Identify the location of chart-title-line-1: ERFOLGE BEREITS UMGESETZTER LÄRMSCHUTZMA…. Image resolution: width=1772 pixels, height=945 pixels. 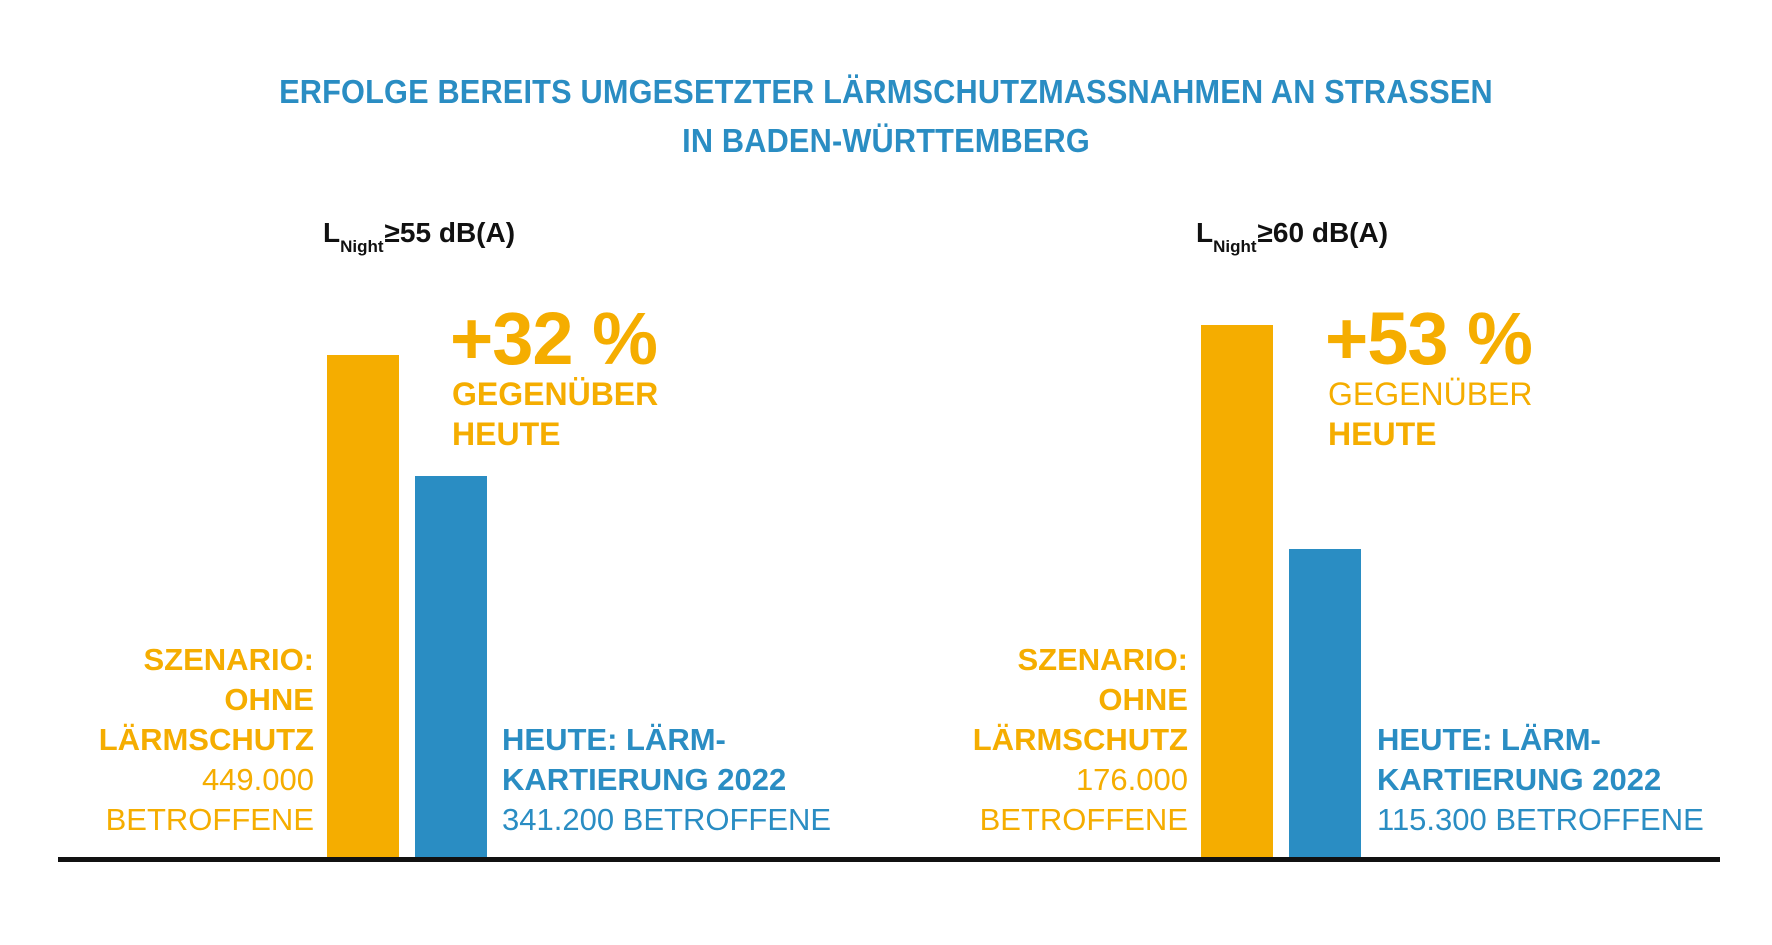
(886, 91).